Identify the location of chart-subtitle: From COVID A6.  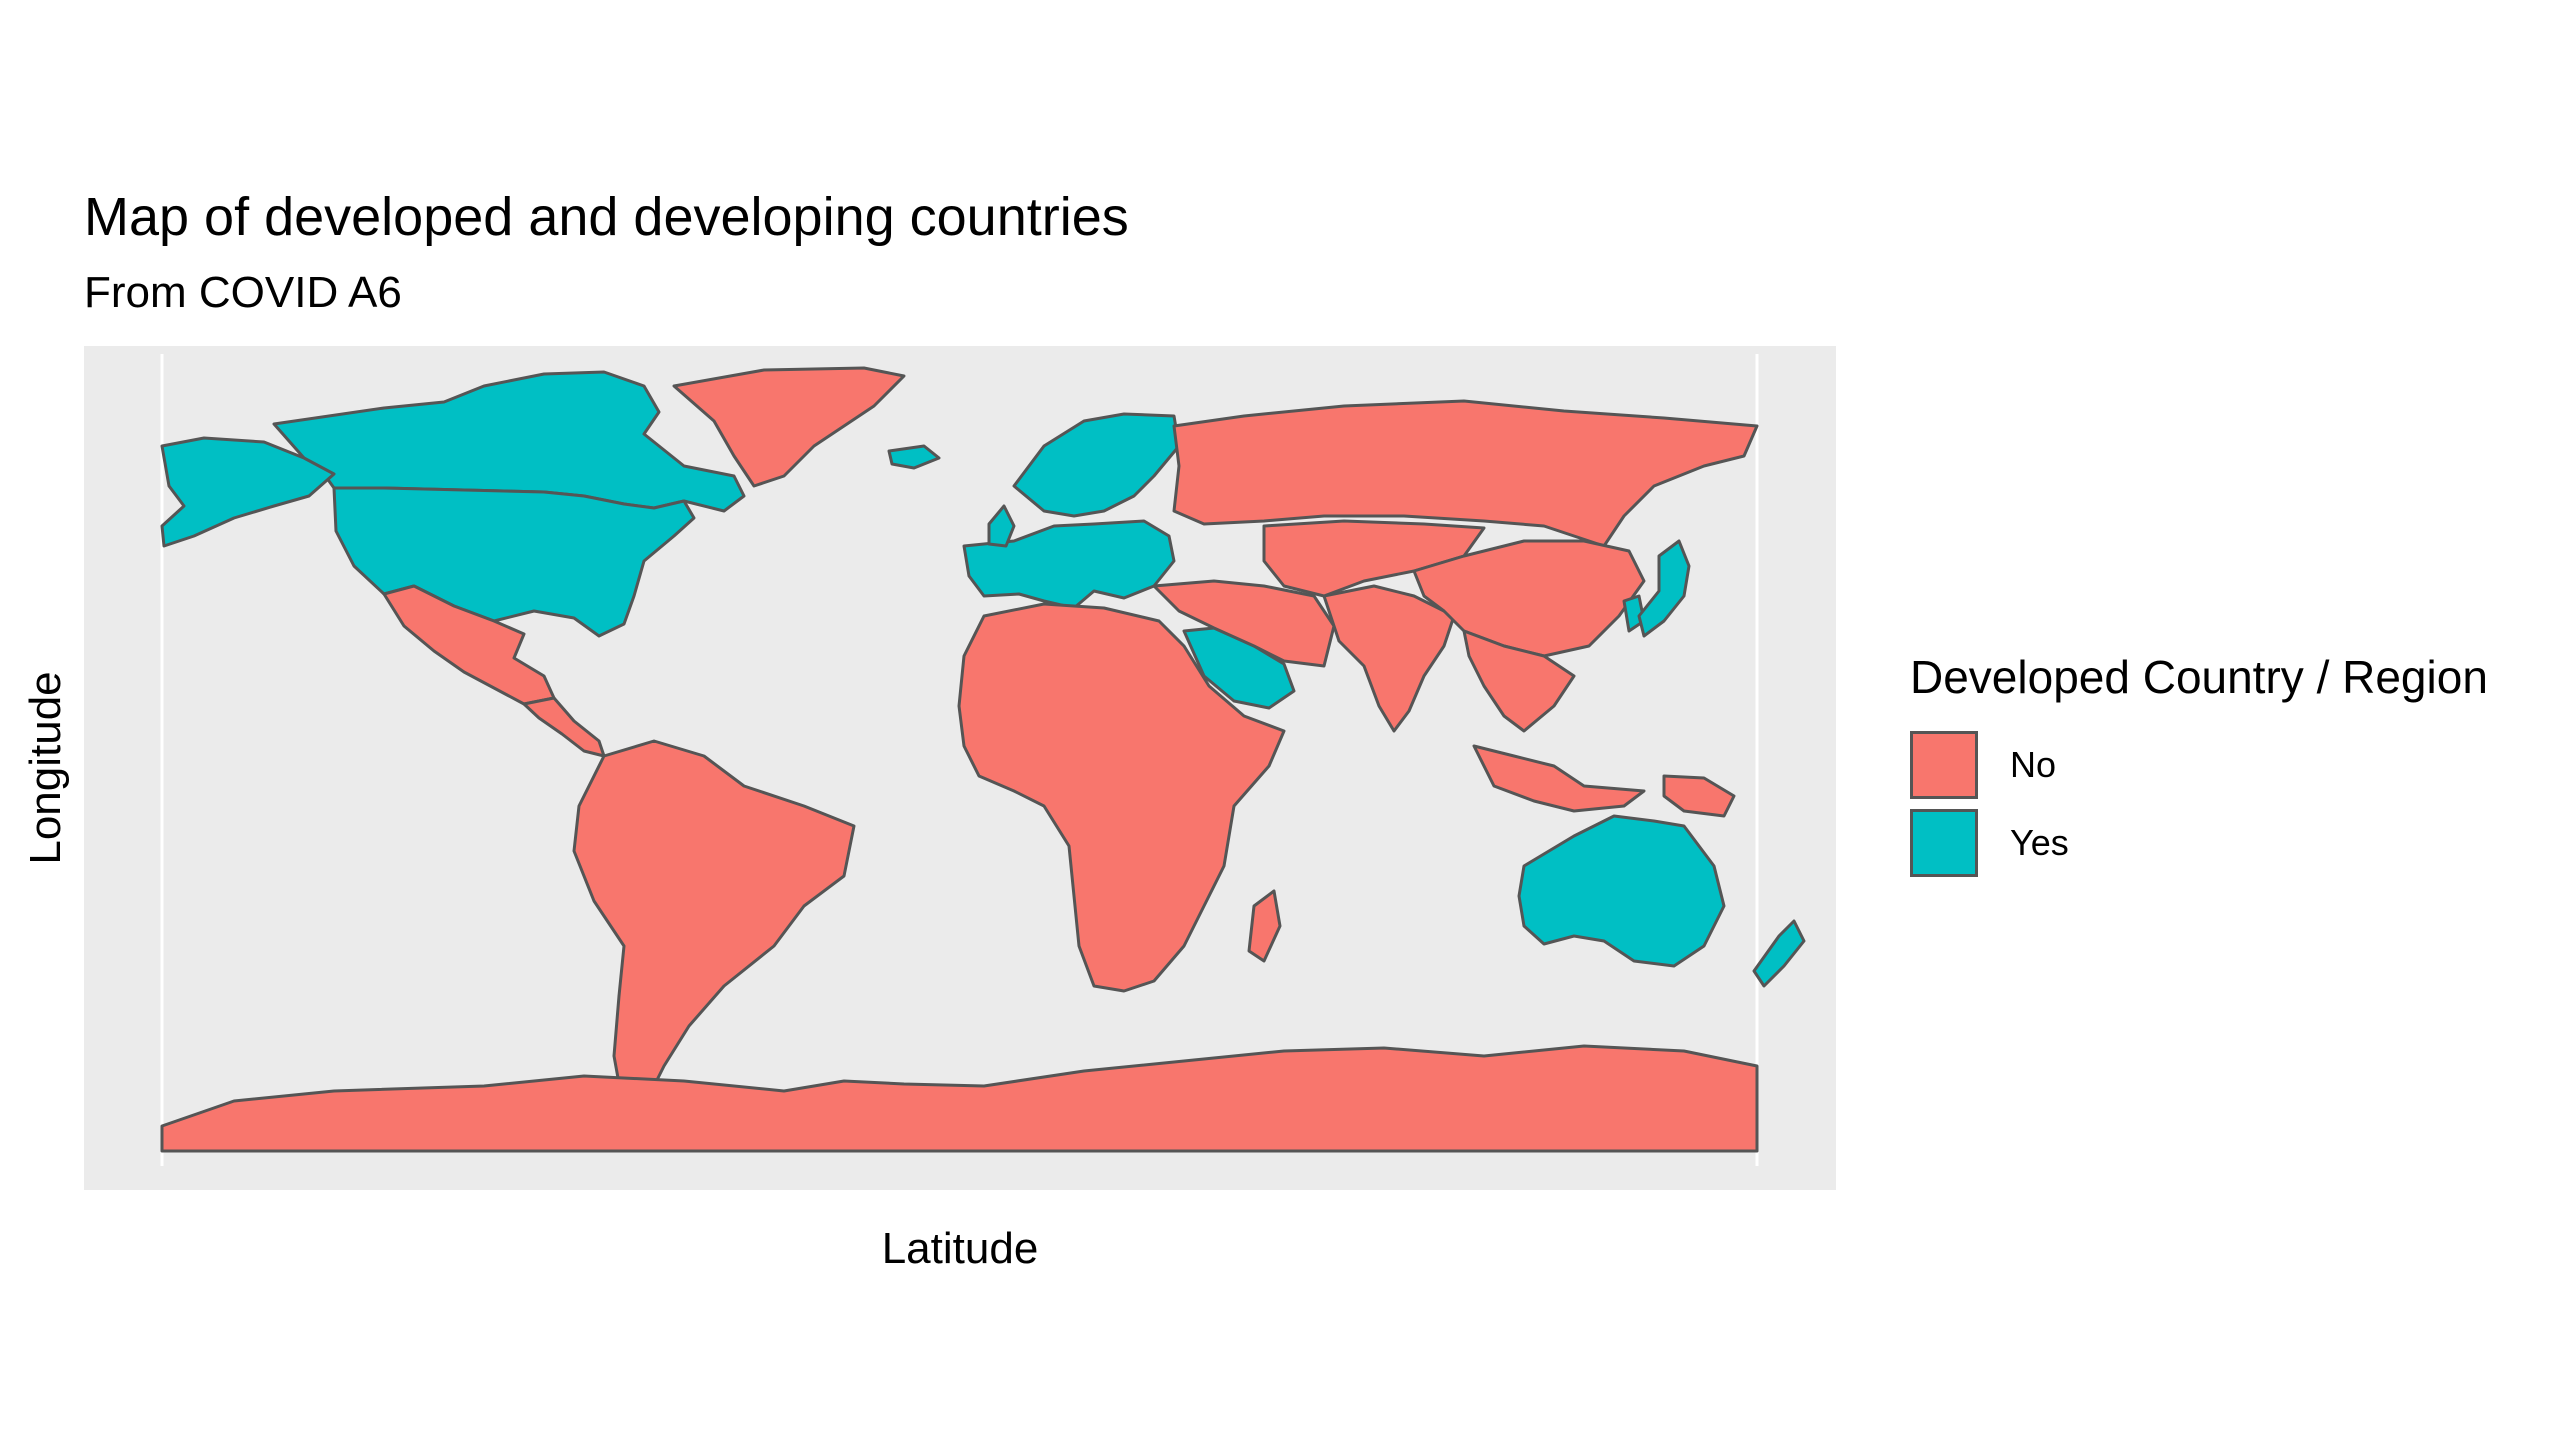
(243, 292).